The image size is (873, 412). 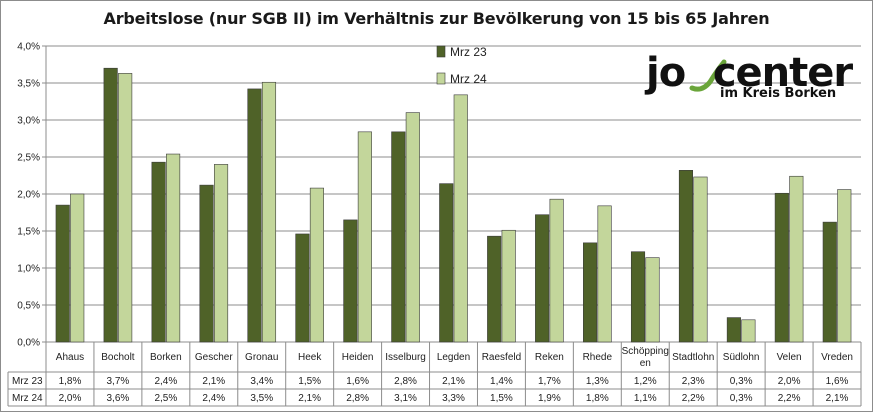 What do you see at coordinates (749, 73) in the screenshot?
I see `logo-wordmark: jobcenter` at bounding box center [749, 73].